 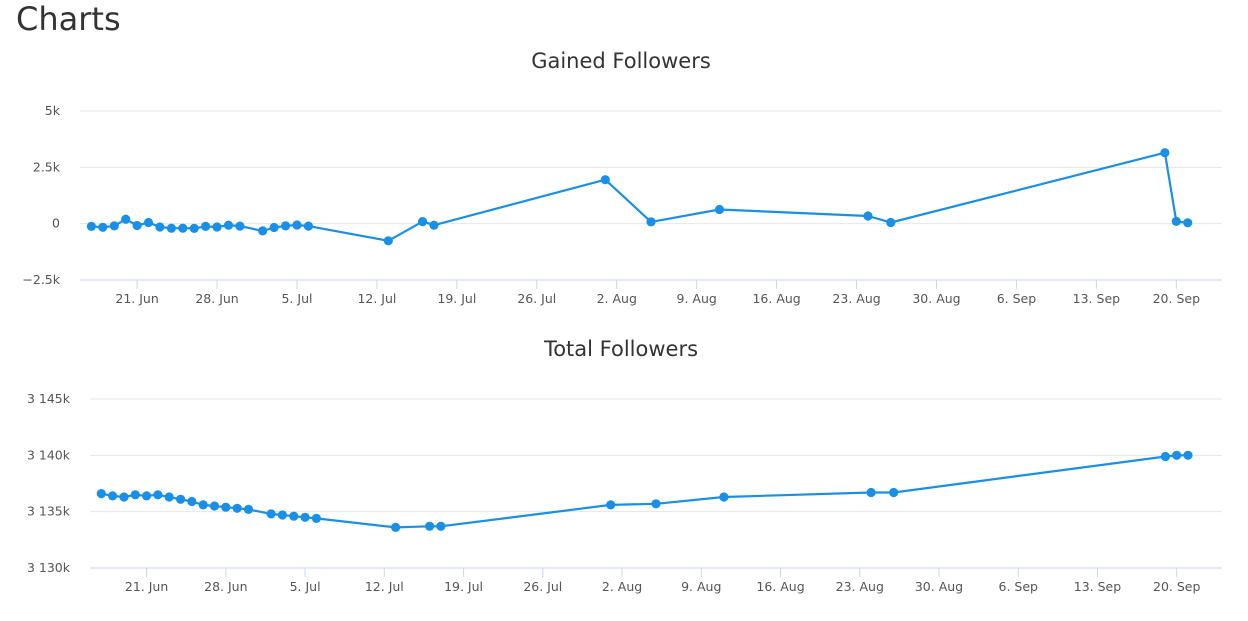 What do you see at coordinates (49, 567) in the screenshot?
I see `y-tick-label: 3 130k` at bounding box center [49, 567].